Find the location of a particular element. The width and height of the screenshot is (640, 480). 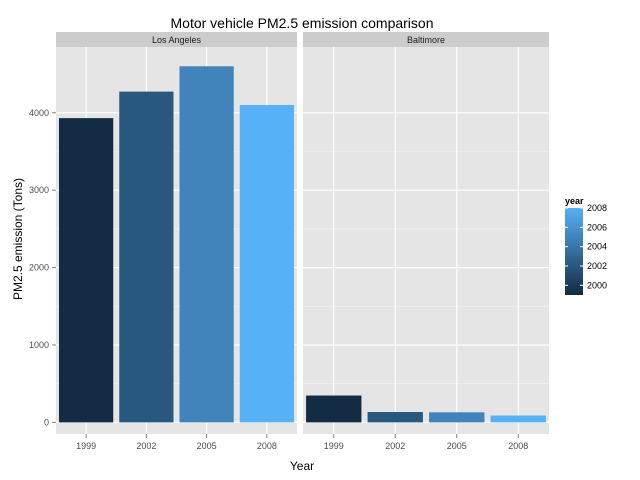

y-tick-label: 1000 is located at coordinates (39, 345).